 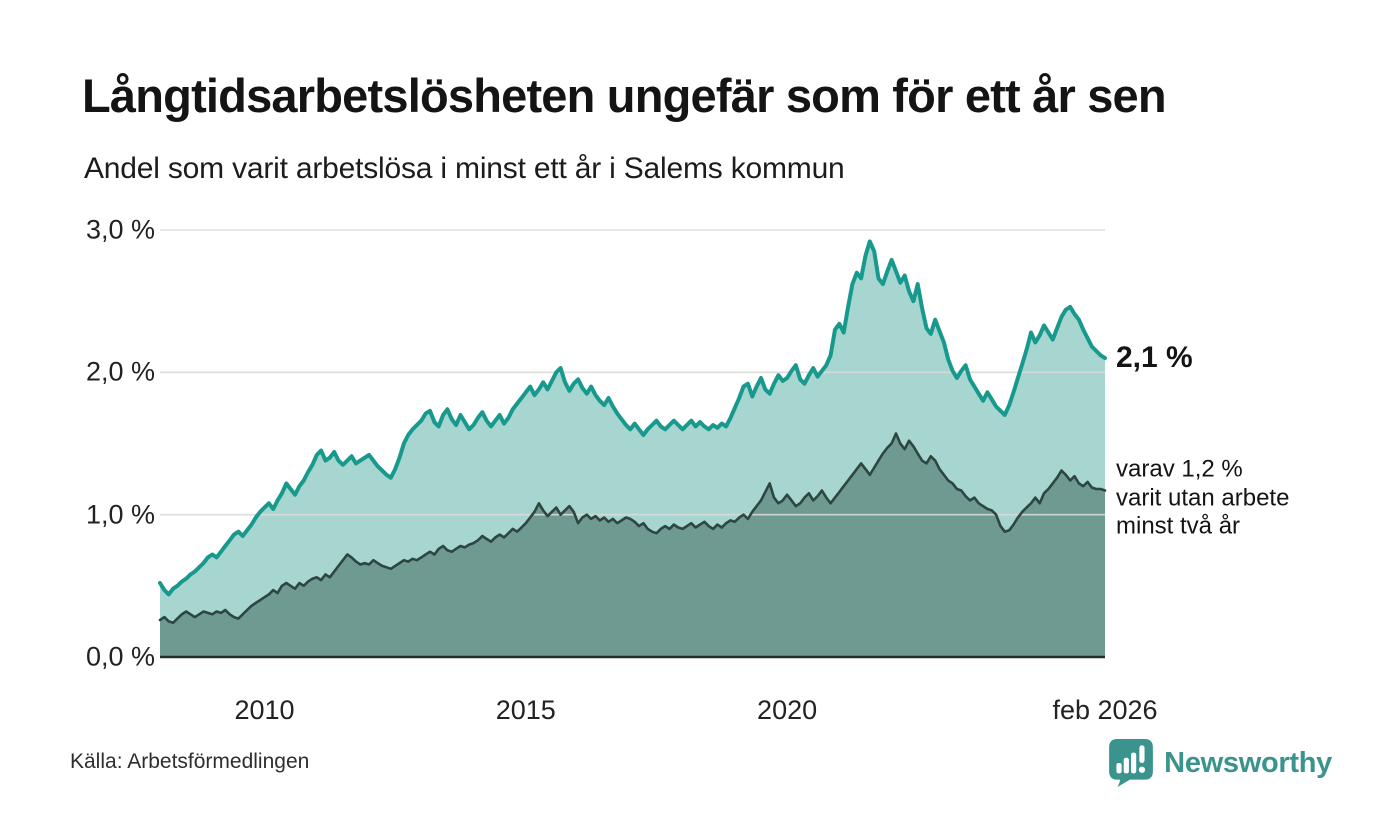 I want to click on end-value-label-total: 2,1 %, so click(x=1154, y=358).